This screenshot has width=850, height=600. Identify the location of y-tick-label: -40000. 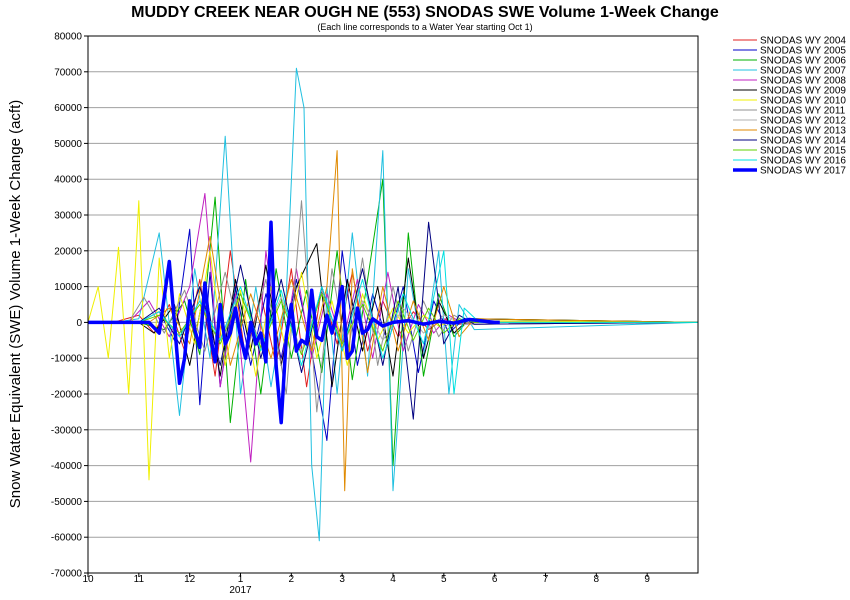
(67, 466).